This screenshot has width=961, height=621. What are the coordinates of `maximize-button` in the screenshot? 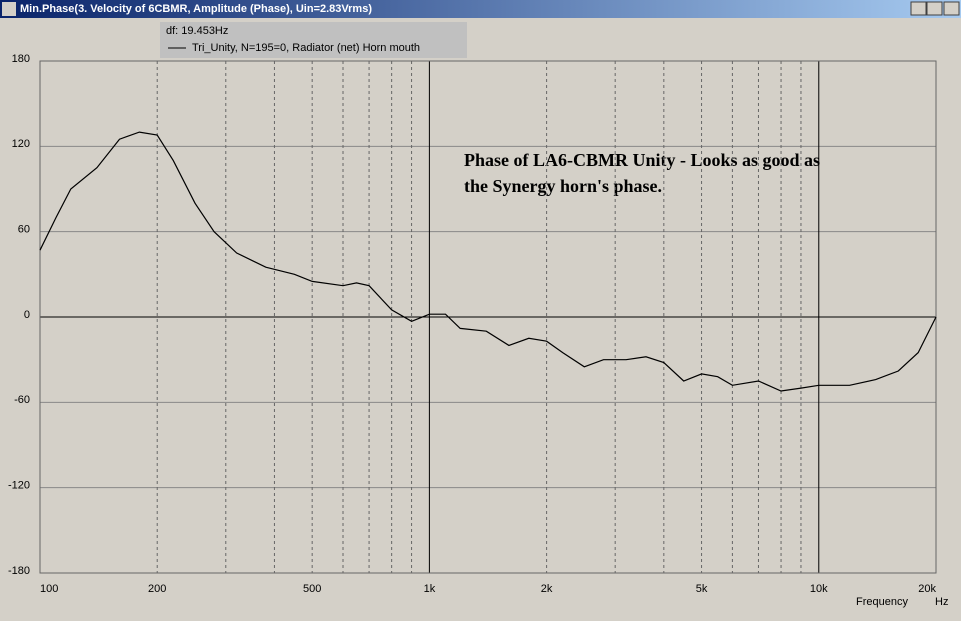 It's located at (934, 8).